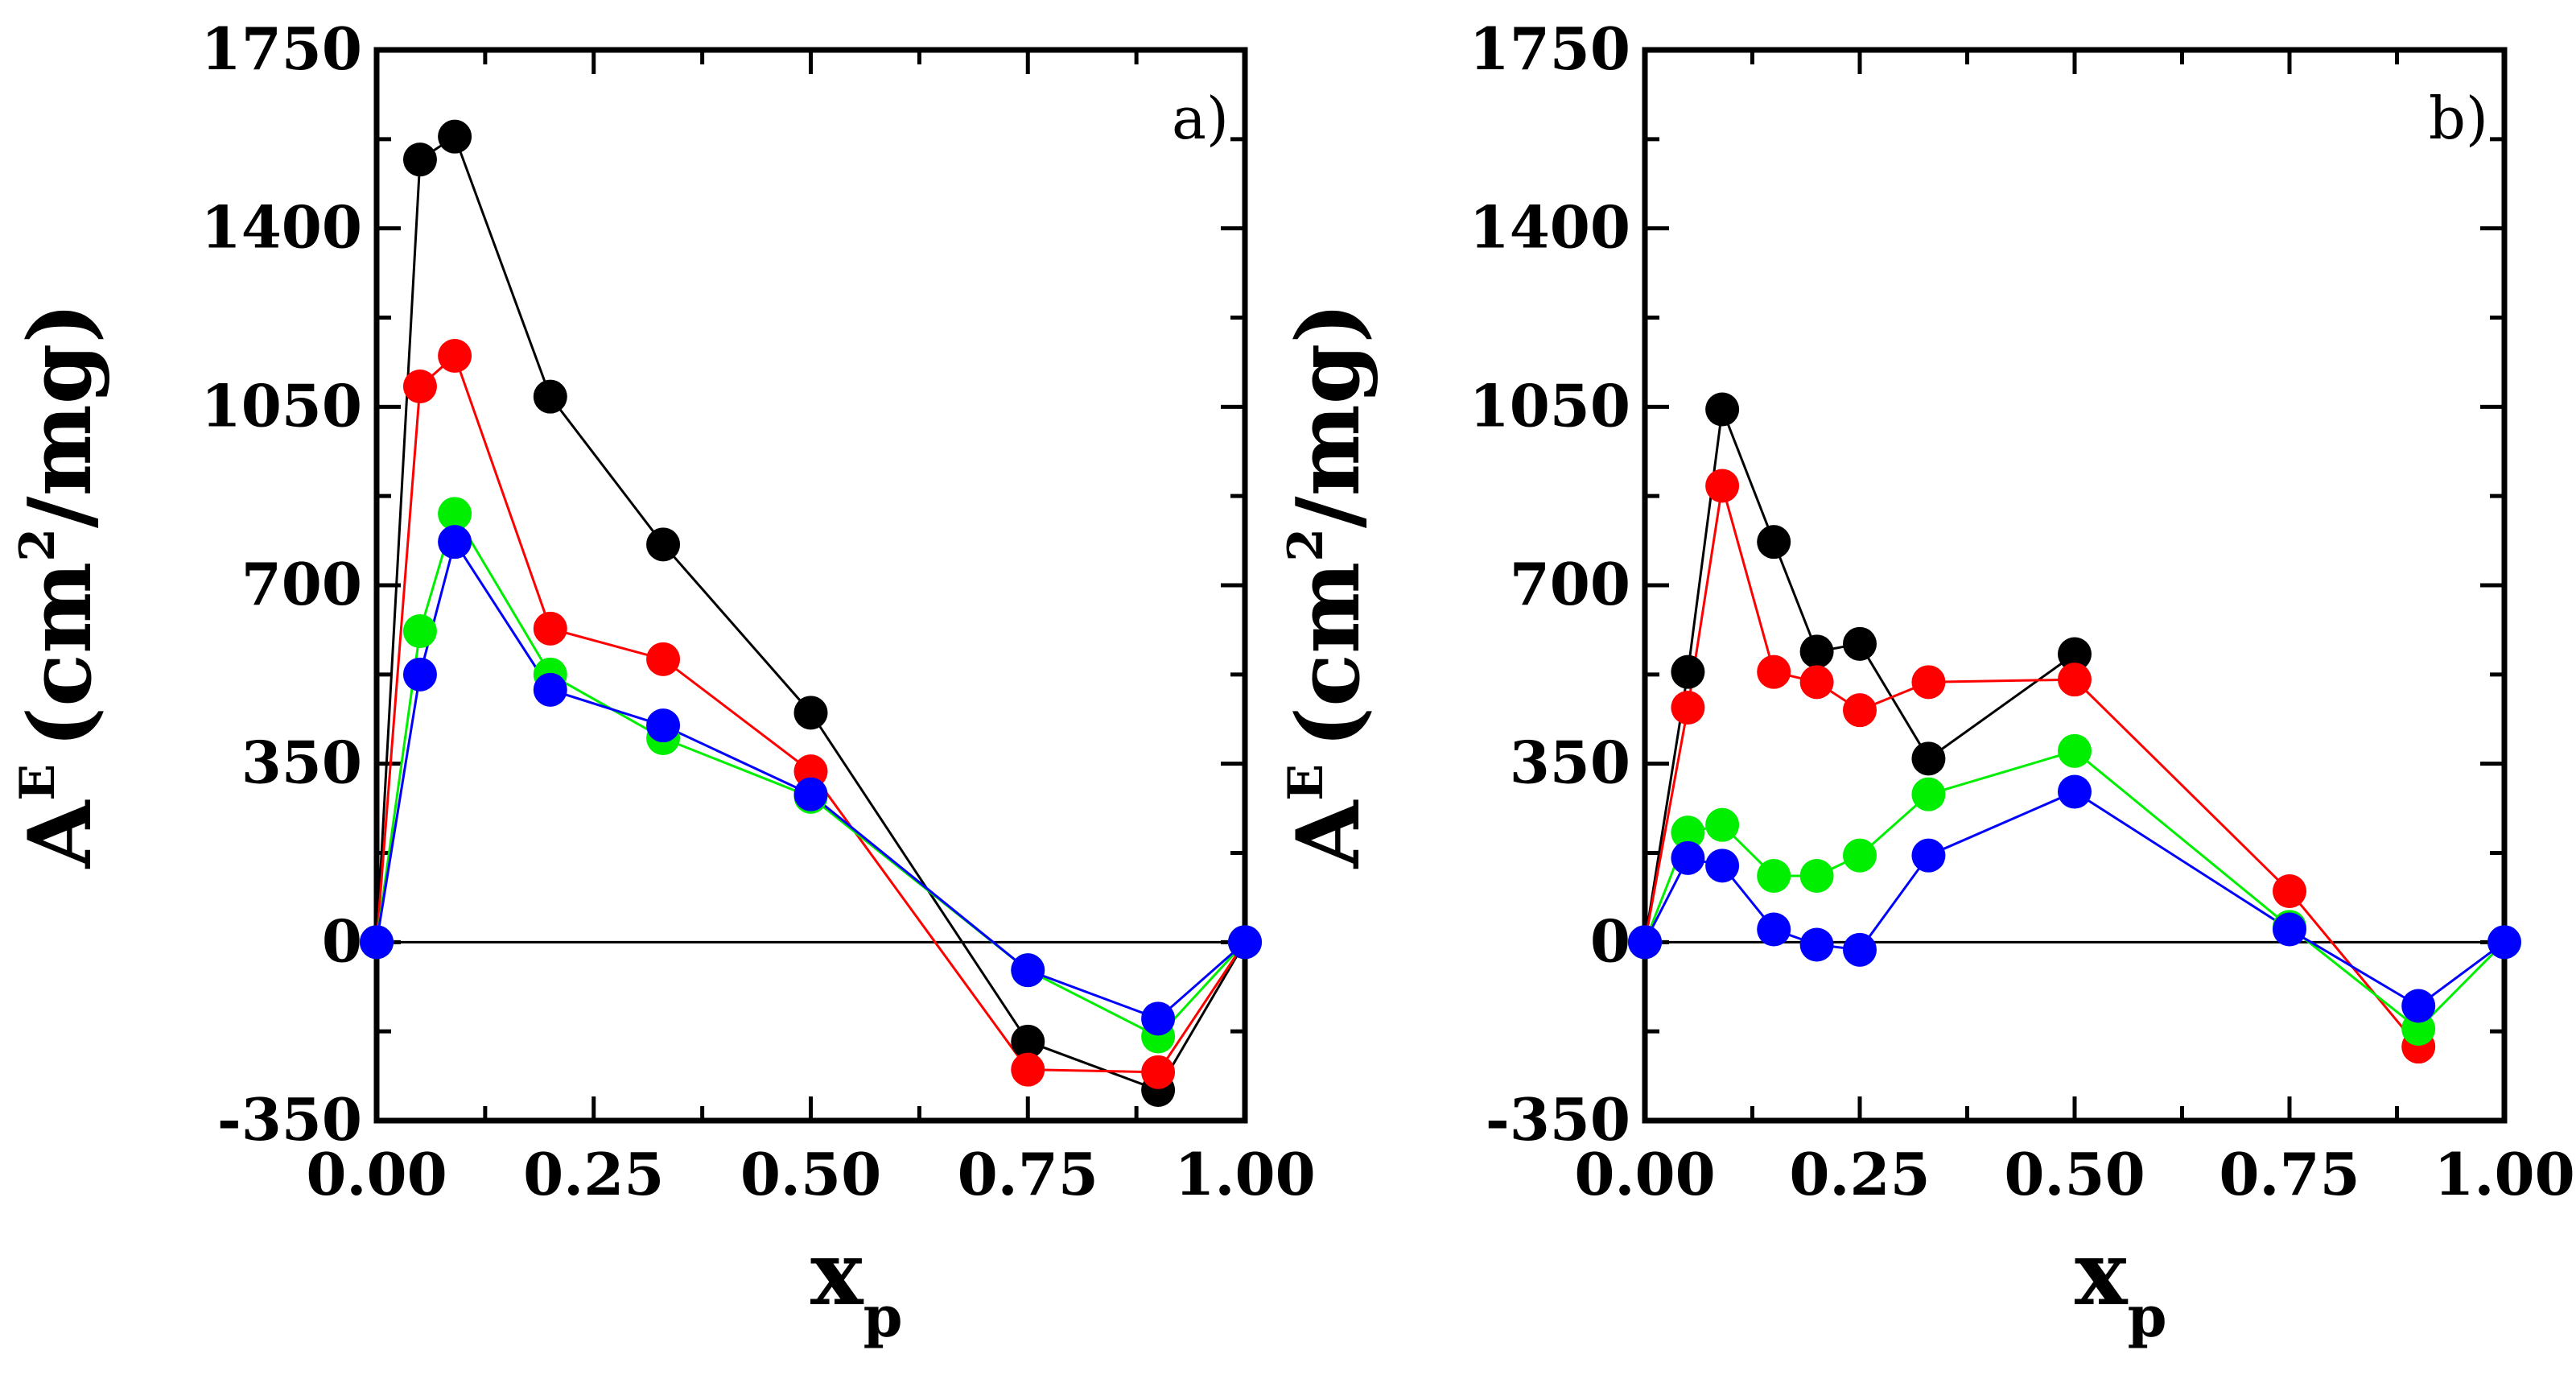  Describe the element at coordinates (1244, 1174) in the screenshot. I see `x-tick-label: 1.00` at that location.